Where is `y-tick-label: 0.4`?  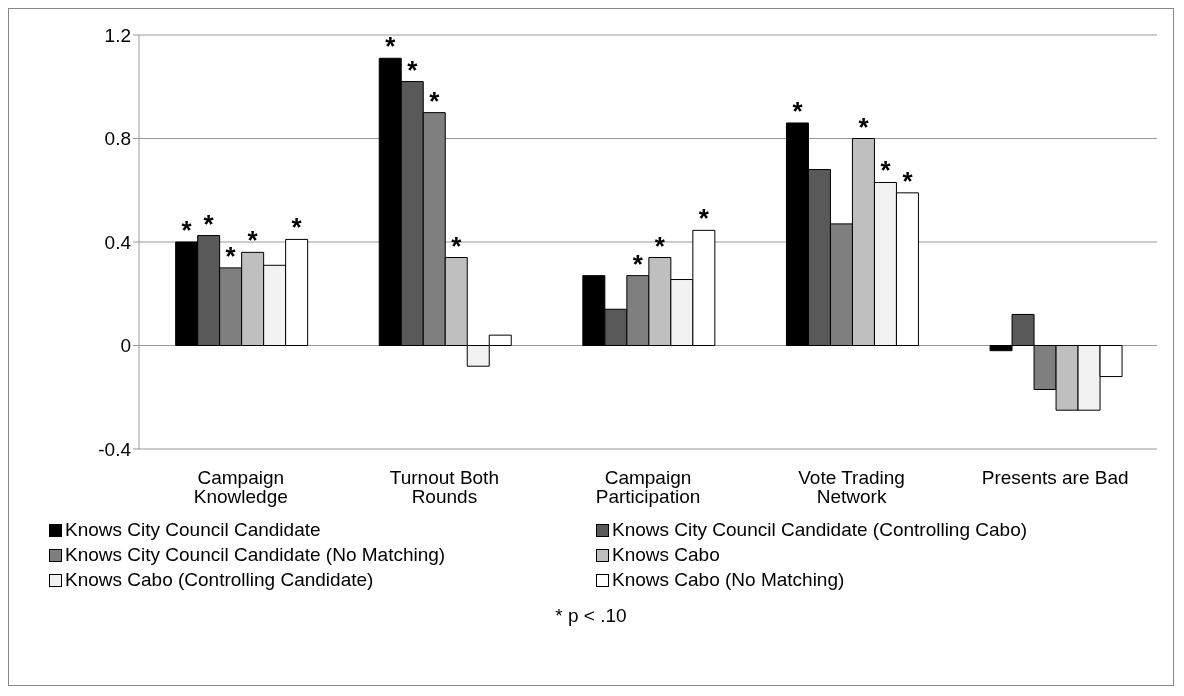
y-tick-label: 0.4 is located at coordinates (118, 242).